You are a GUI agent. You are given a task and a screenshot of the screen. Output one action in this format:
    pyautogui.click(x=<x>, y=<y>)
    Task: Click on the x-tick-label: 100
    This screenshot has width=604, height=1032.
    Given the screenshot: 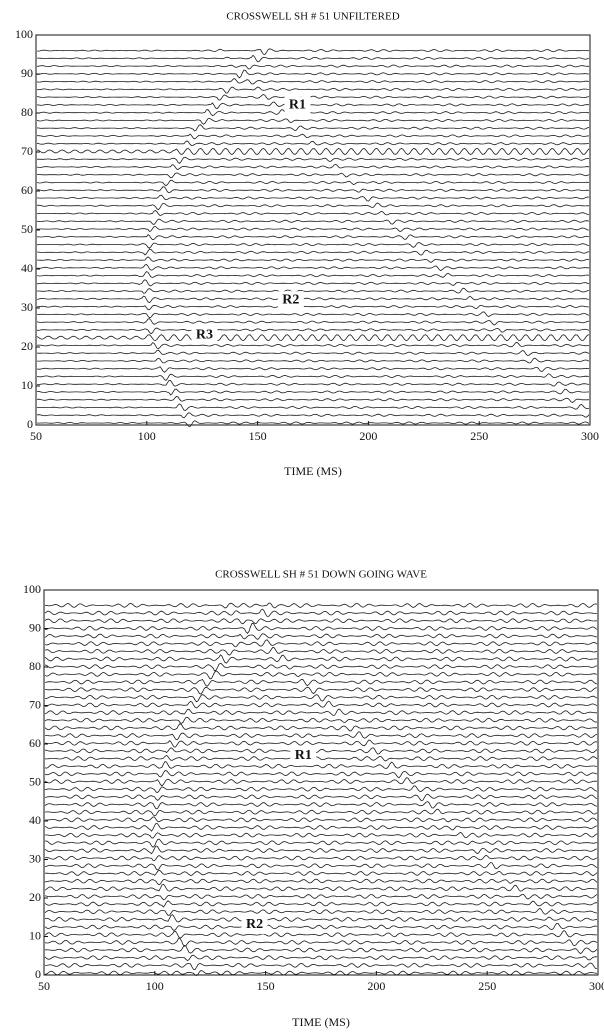 What is the action you would take?
    pyautogui.click(x=147, y=436)
    